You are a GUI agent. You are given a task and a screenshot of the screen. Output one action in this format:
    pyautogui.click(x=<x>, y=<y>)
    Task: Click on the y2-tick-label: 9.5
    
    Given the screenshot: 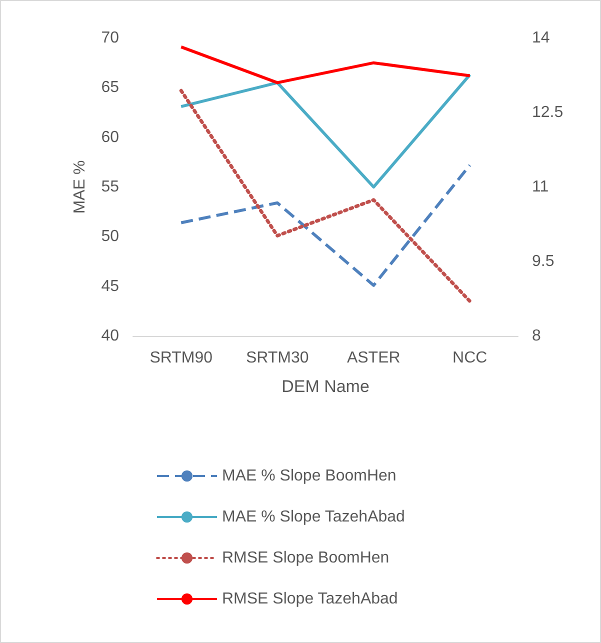 What is the action you would take?
    pyautogui.click(x=543, y=261)
    